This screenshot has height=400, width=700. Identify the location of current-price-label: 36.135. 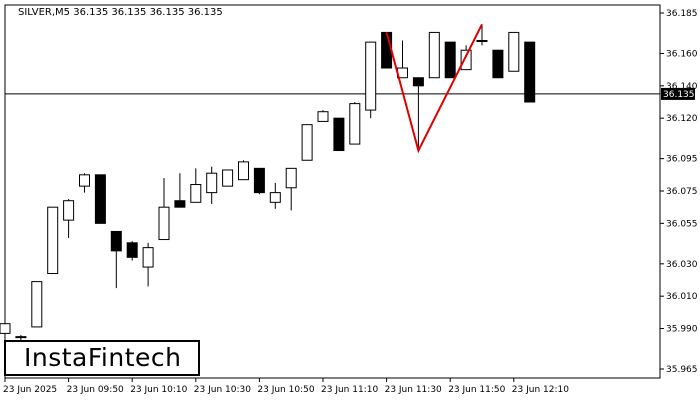
(679, 95).